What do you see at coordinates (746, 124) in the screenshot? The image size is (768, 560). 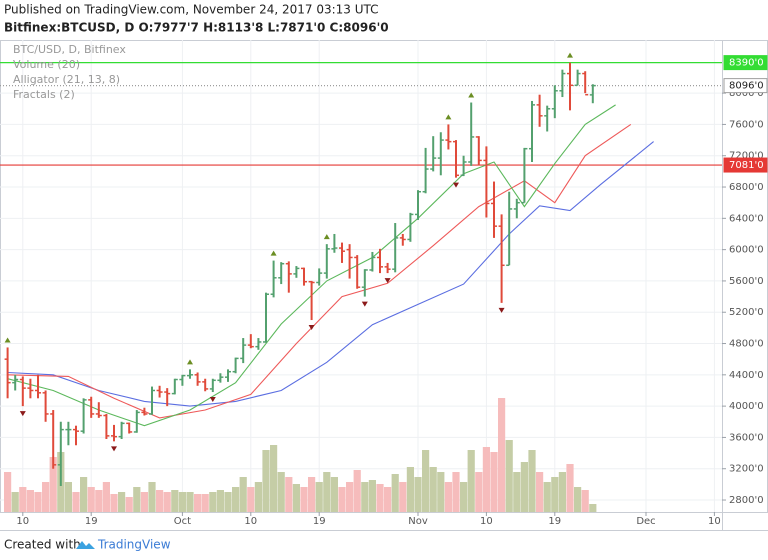 I see `y-tick-label: 7600'0` at bounding box center [746, 124].